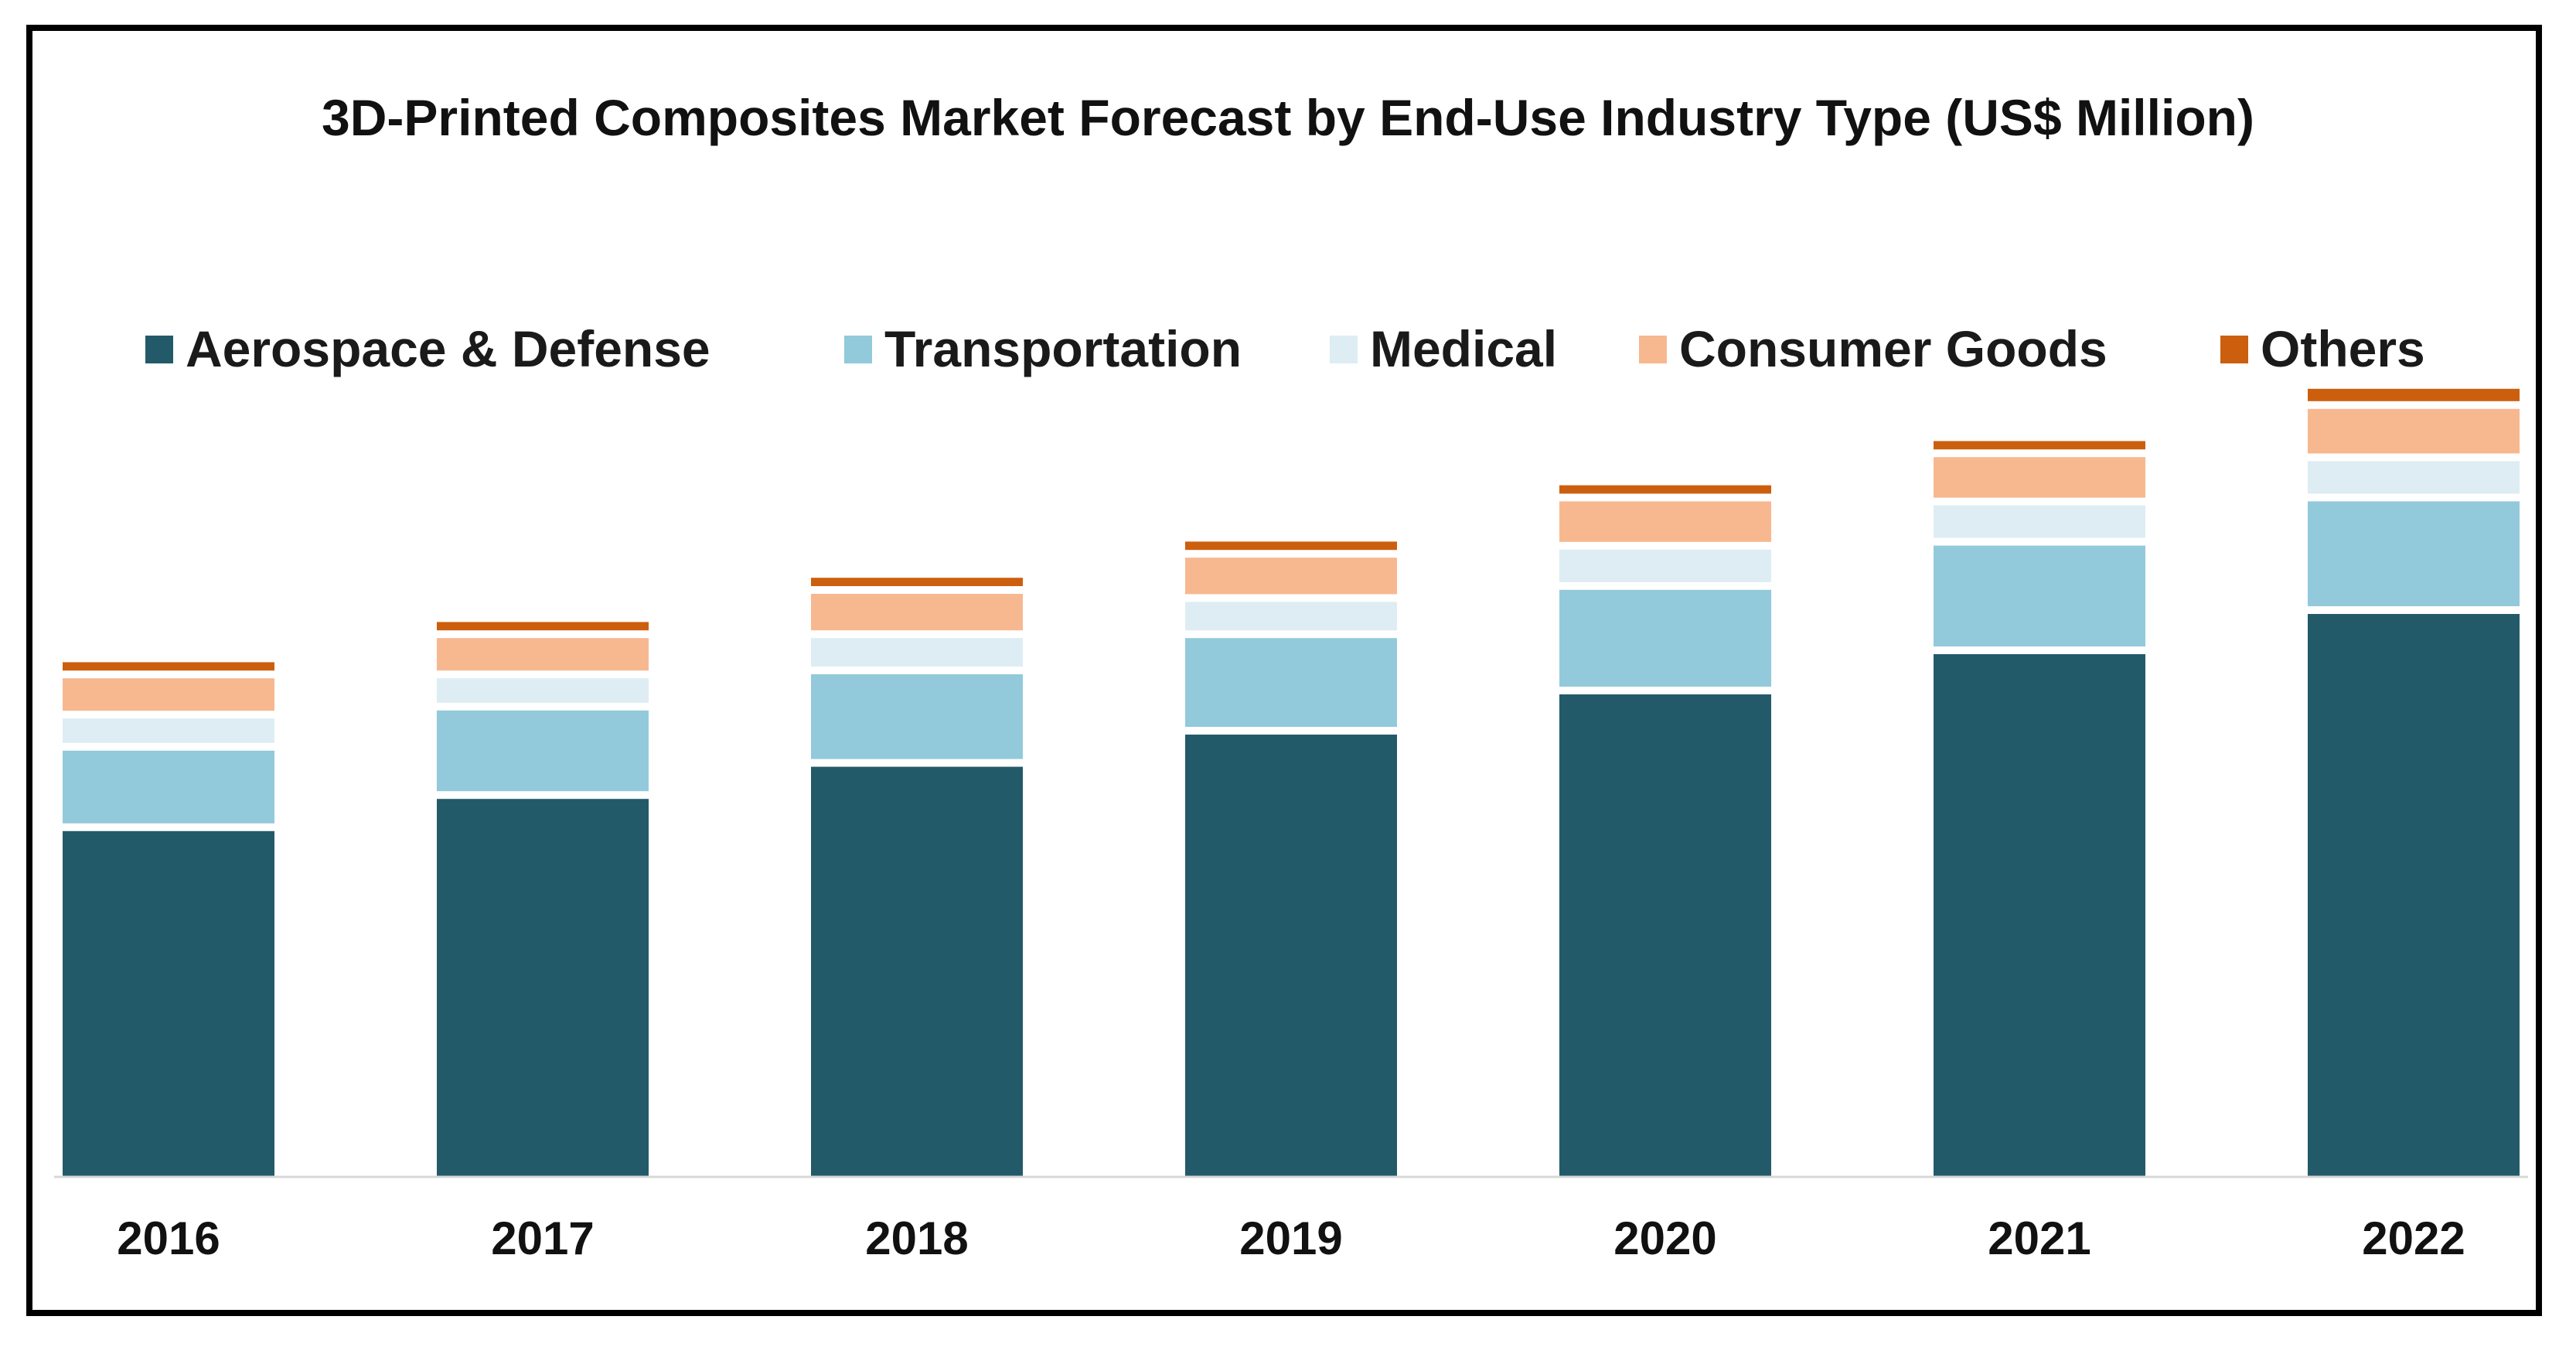 The image size is (2576, 1347). Describe the element at coordinates (917, 716) in the screenshot. I see `bar-2018-transportation` at that location.